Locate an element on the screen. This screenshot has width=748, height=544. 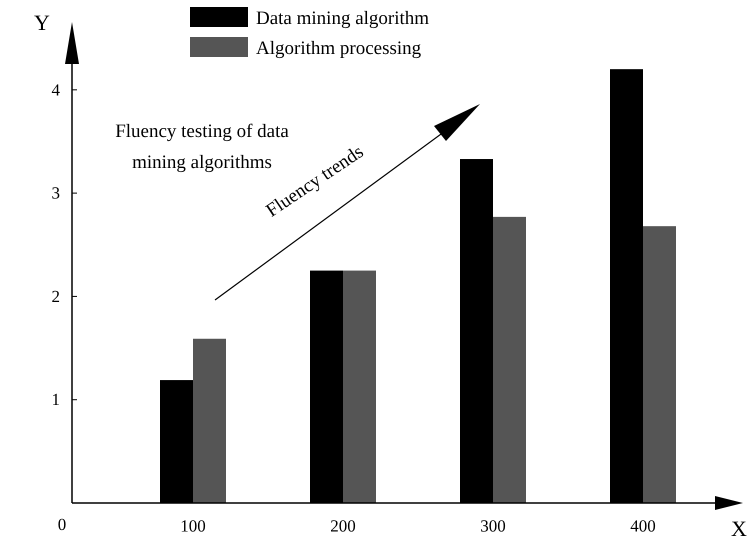
annotation: Fluency testing of data mining algorithms is located at coordinates (202, 147).